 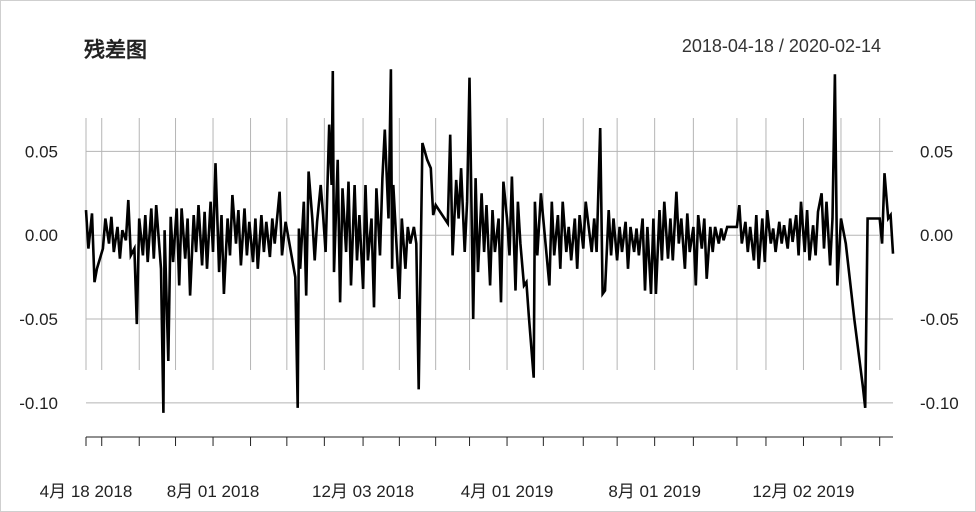 What do you see at coordinates (86, 491) in the screenshot?
I see `x-tick-label: 4月 18 2018` at bounding box center [86, 491].